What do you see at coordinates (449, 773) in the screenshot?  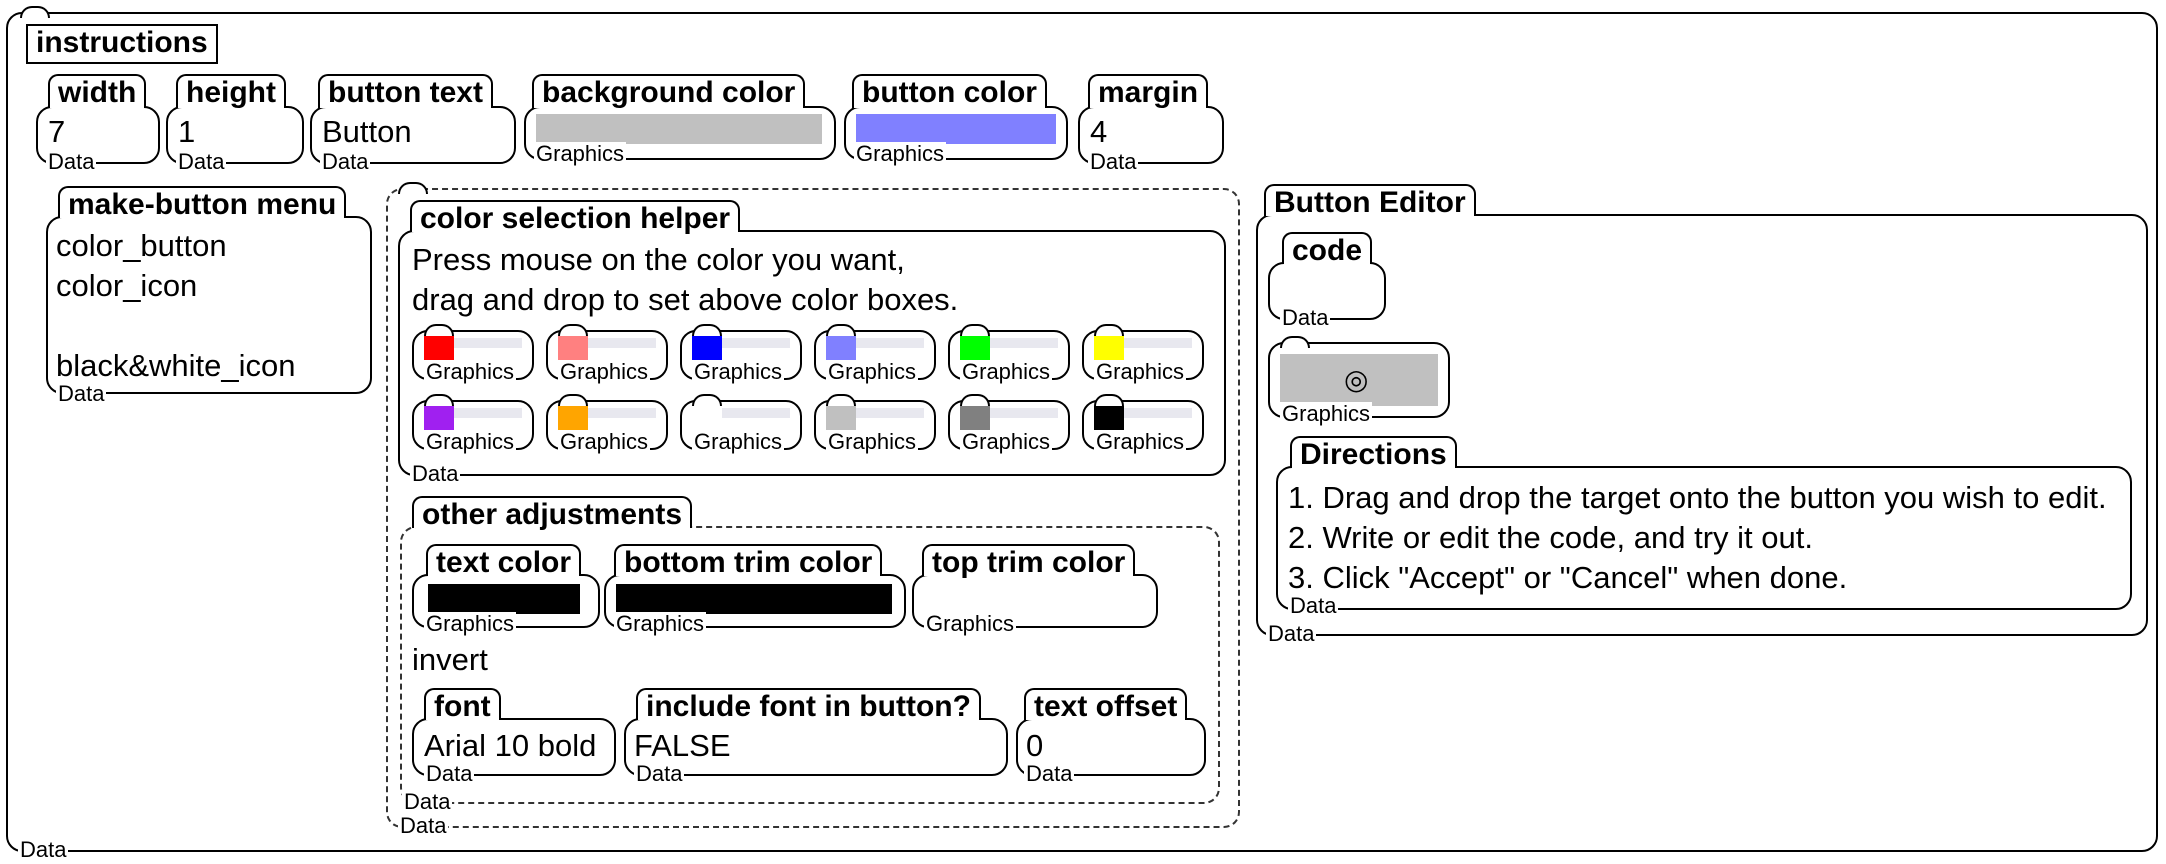 I see `font-type: Data` at bounding box center [449, 773].